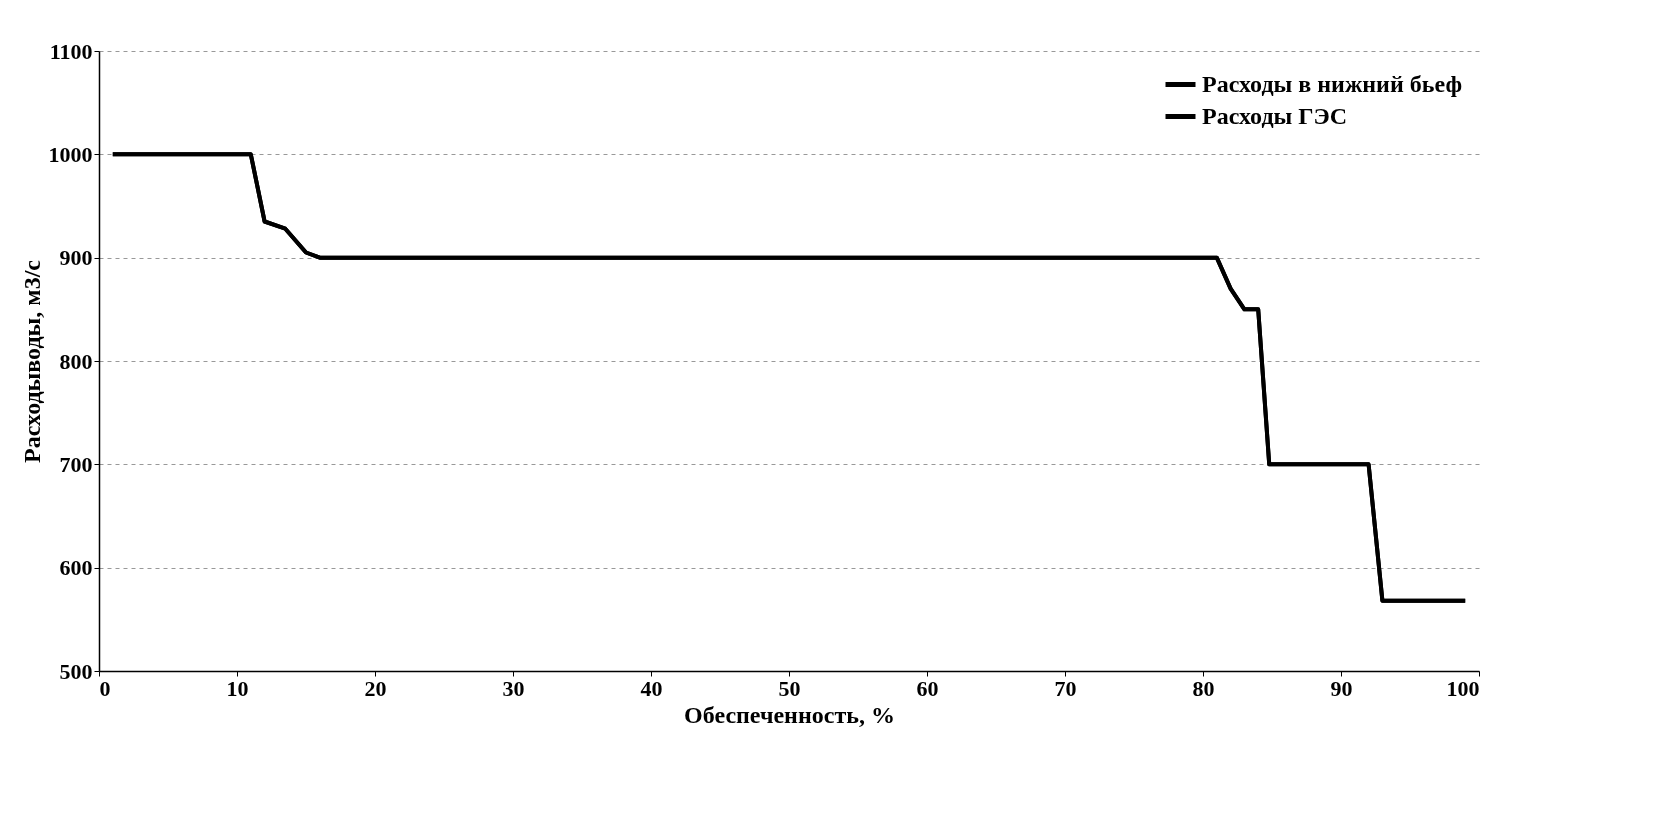 The image size is (1654, 815). I want to click on x-tick-label: 30, so click(513, 688).